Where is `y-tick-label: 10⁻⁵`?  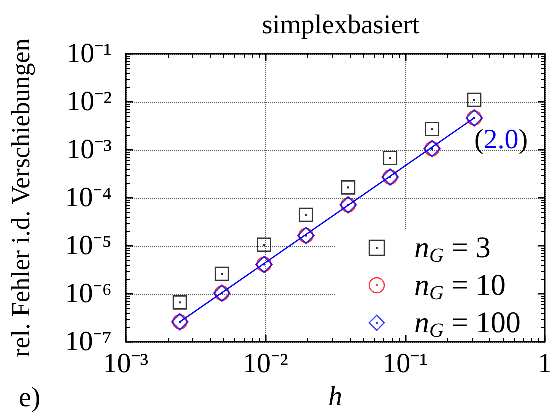 y-tick-label: 10⁻⁵ is located at coordinates (88, 246).